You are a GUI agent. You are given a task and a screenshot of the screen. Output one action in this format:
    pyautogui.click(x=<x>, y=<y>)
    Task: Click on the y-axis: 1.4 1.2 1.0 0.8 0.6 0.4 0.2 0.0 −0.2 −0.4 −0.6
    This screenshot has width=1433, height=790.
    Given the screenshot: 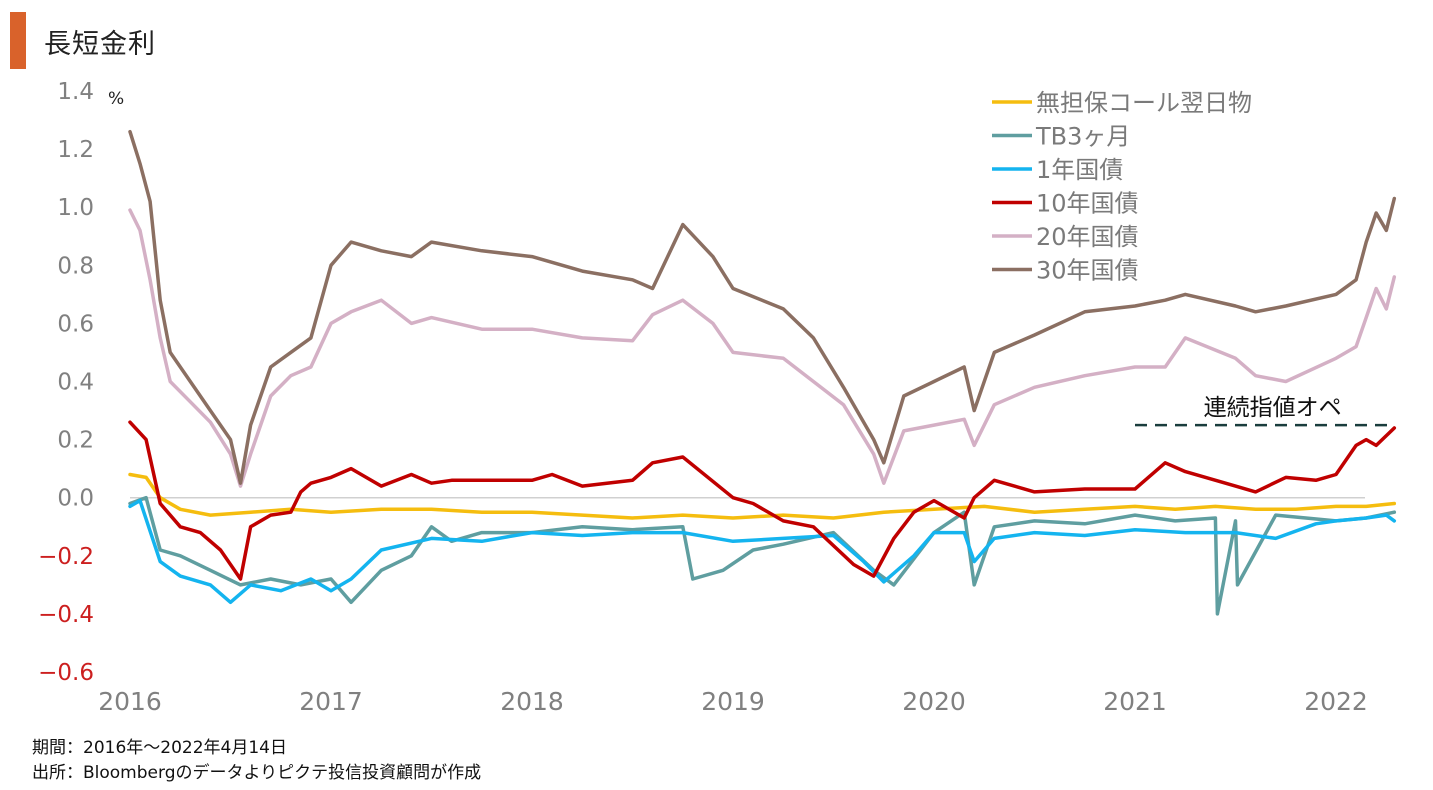 What is the action you would take?
    pyautogui.click(x=66, y=382)
    